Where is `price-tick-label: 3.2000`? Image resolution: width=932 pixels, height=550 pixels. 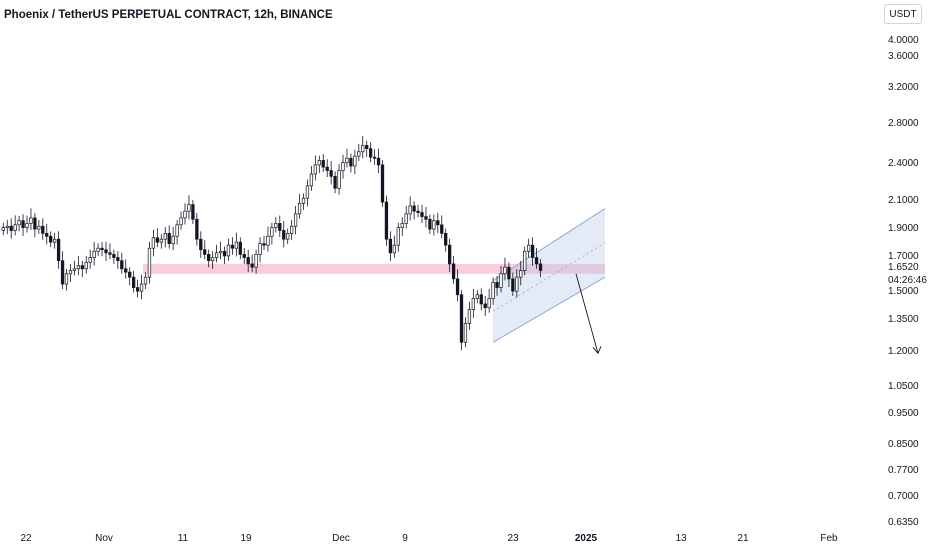 price-tick-label: 3.2000 is located at coordinates (903, 87).